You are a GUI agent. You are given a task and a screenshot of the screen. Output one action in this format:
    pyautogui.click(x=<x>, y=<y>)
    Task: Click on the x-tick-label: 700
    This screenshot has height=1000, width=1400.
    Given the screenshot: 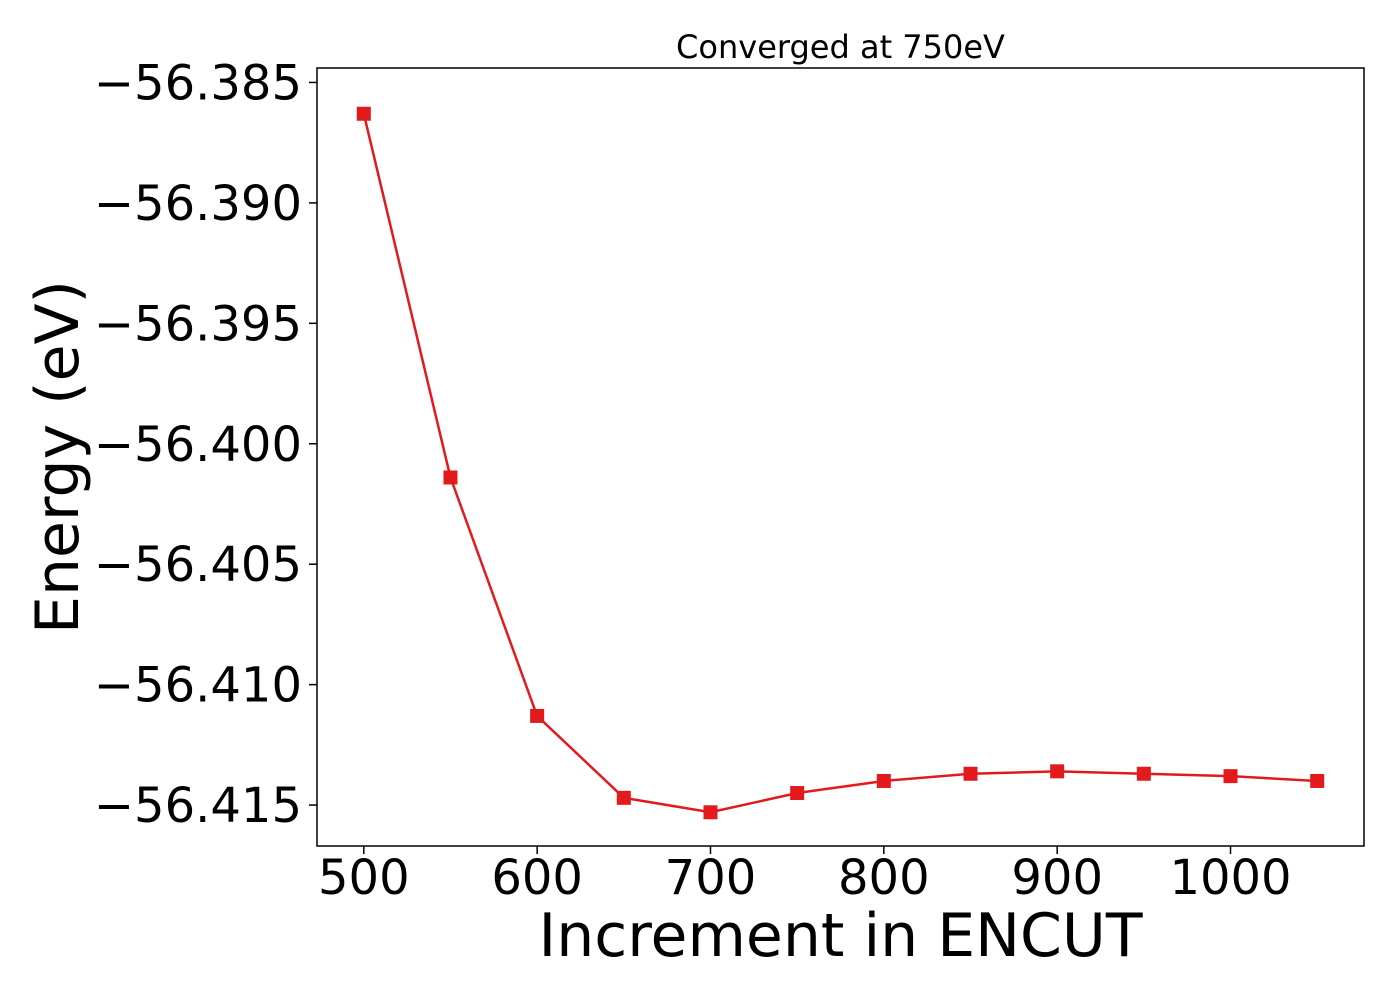 What is the action you would take?
    pyautogui.click(x=711, y=878)
    